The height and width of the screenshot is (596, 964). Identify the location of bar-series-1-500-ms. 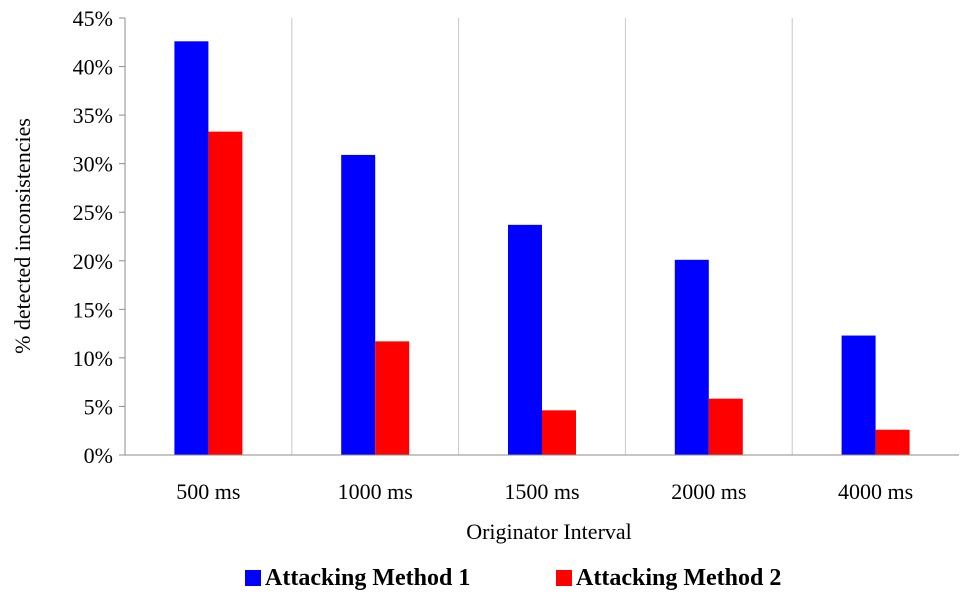
(191, 248).